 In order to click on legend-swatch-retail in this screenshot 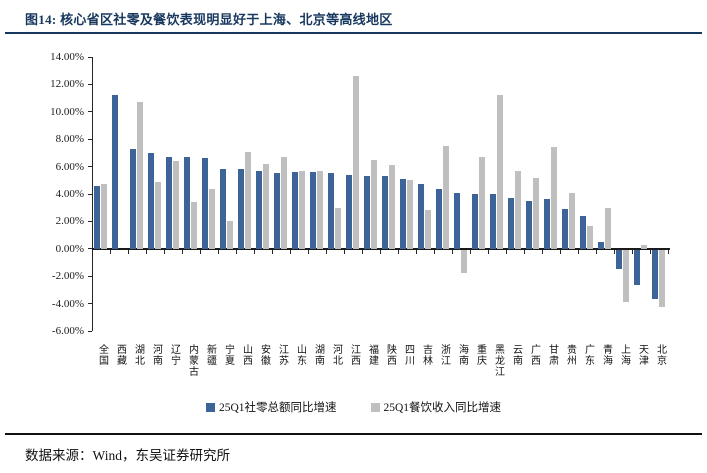, I will do `click(210, 407)`.